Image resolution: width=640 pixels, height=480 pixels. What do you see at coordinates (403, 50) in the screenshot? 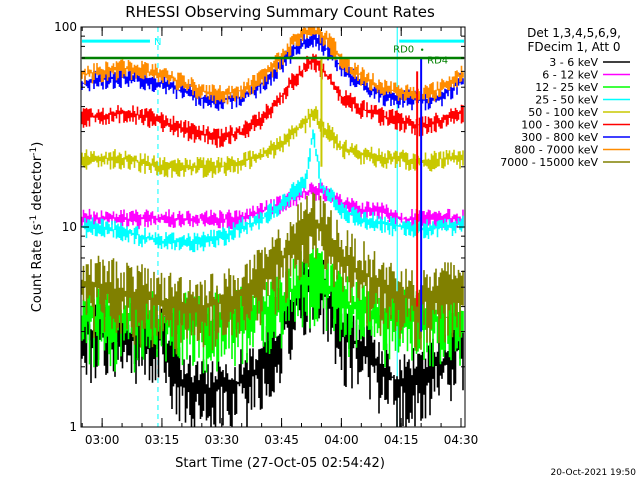
I see `rd-label-0: RD0` at bounding box center [403, 50].